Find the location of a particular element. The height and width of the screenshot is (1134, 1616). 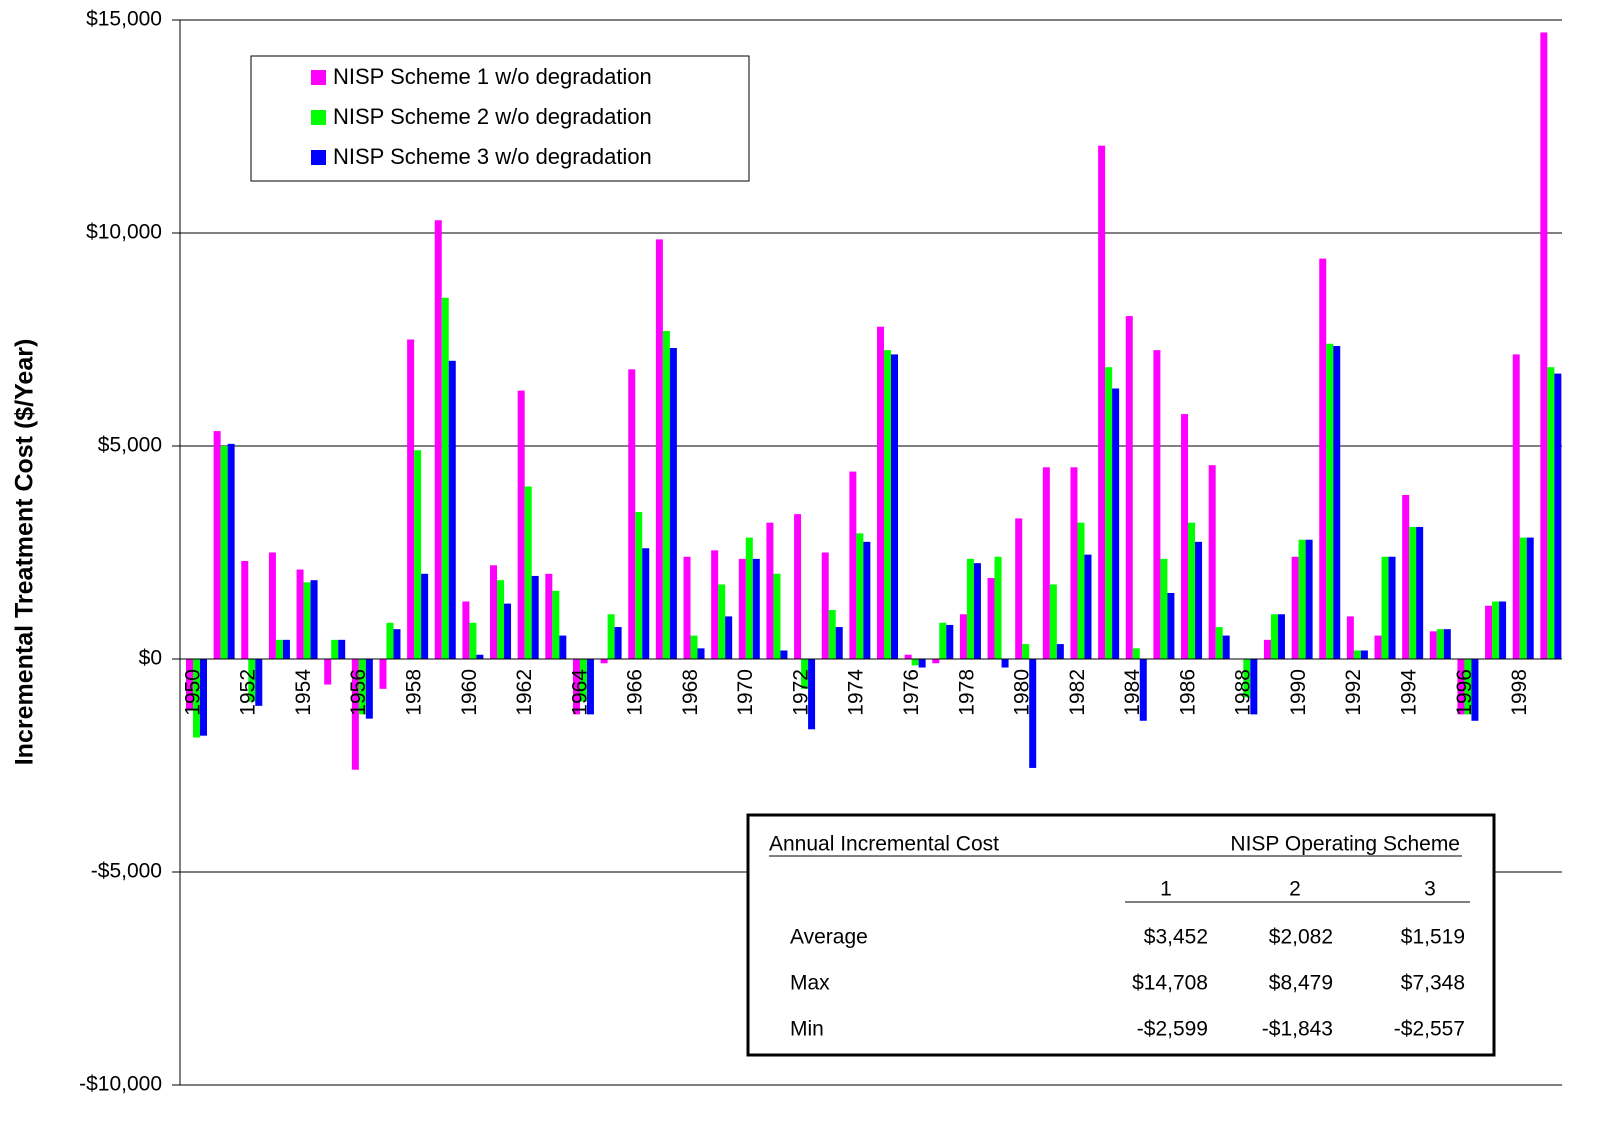

x-tick-label: 1964 is located at coordinates (579, 692).